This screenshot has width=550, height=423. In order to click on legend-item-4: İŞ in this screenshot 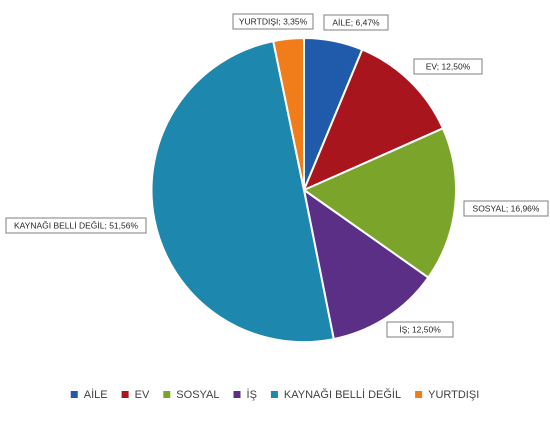, I will do `click(245, 394)`.